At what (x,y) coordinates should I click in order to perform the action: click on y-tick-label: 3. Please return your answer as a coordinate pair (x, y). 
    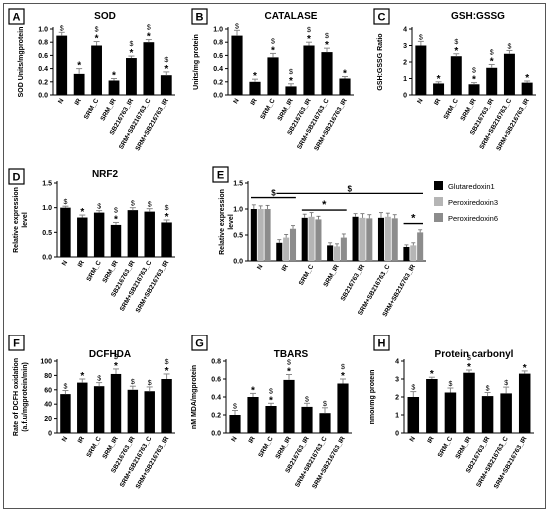
    Looking at the image, I should click on (405, 46).